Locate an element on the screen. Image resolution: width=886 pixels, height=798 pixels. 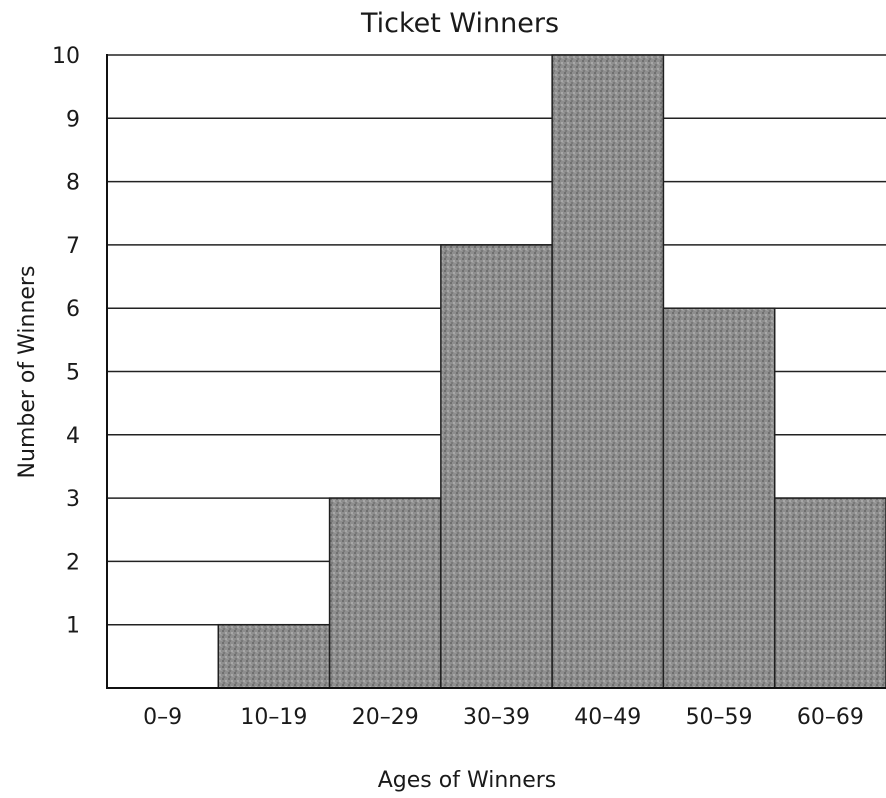
y-axis-label: Number of Winners is located at coordinates (27, 372).